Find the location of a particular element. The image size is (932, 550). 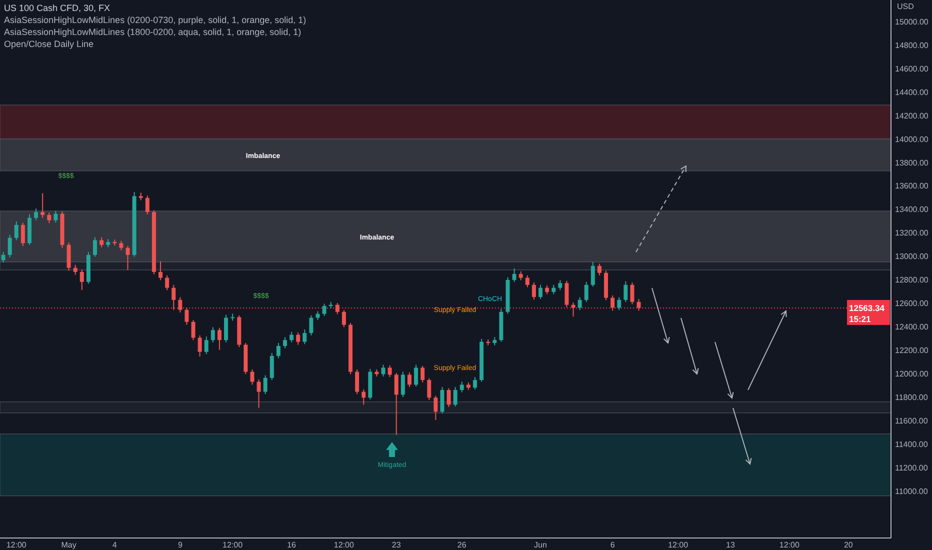

chart-title: US 100 Cash CFD, 30, FX is located at coordinates (57, 8).